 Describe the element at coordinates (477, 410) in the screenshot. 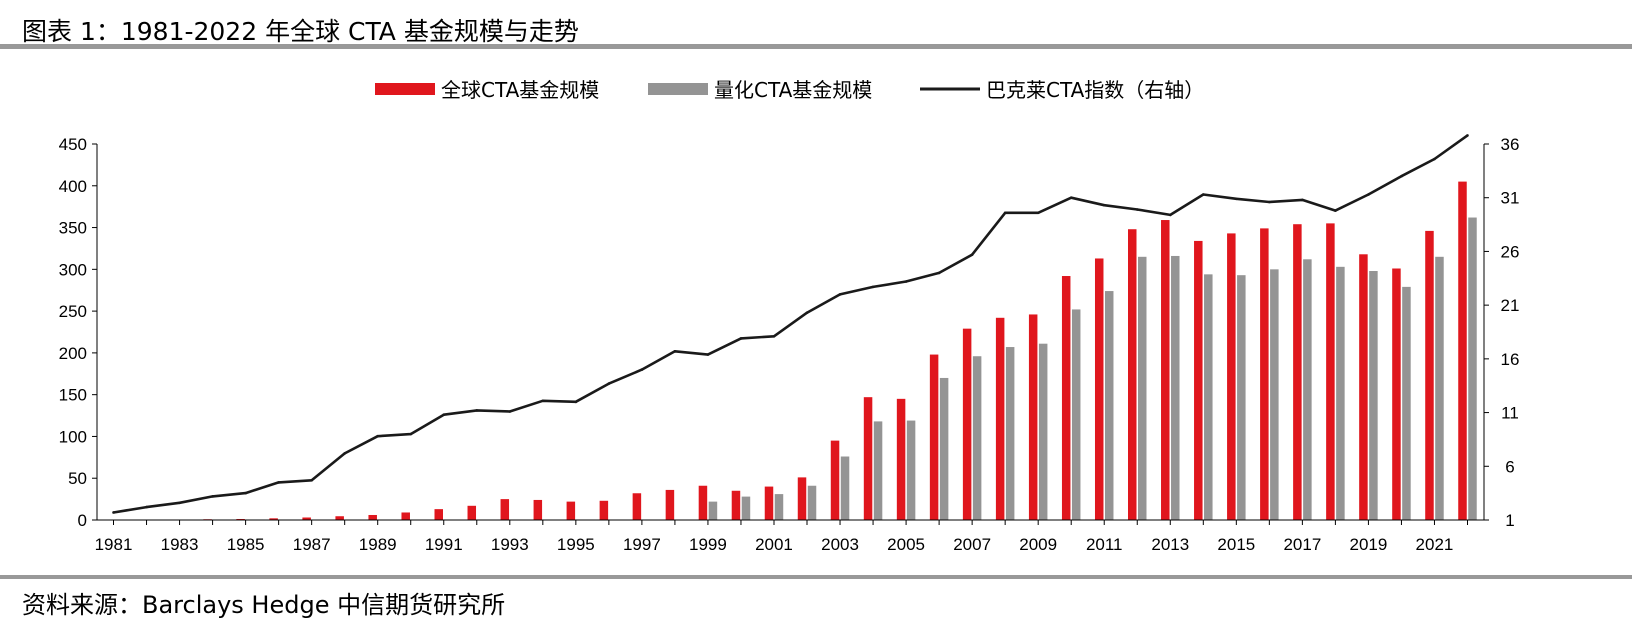

I see `line-point-1992` at that location.